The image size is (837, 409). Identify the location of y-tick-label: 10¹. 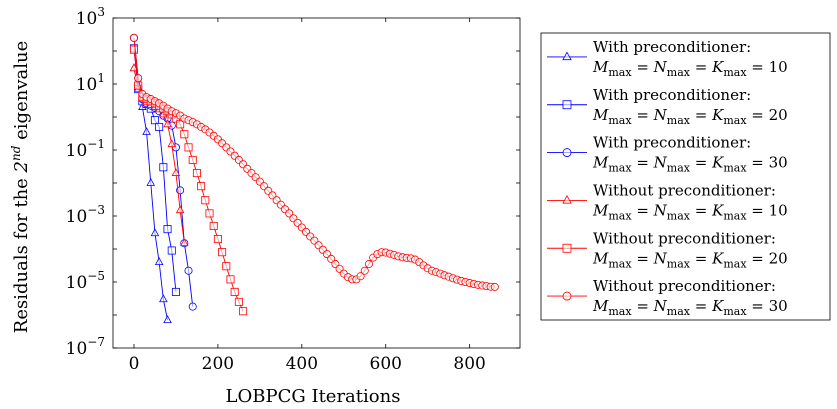
(90, 83).